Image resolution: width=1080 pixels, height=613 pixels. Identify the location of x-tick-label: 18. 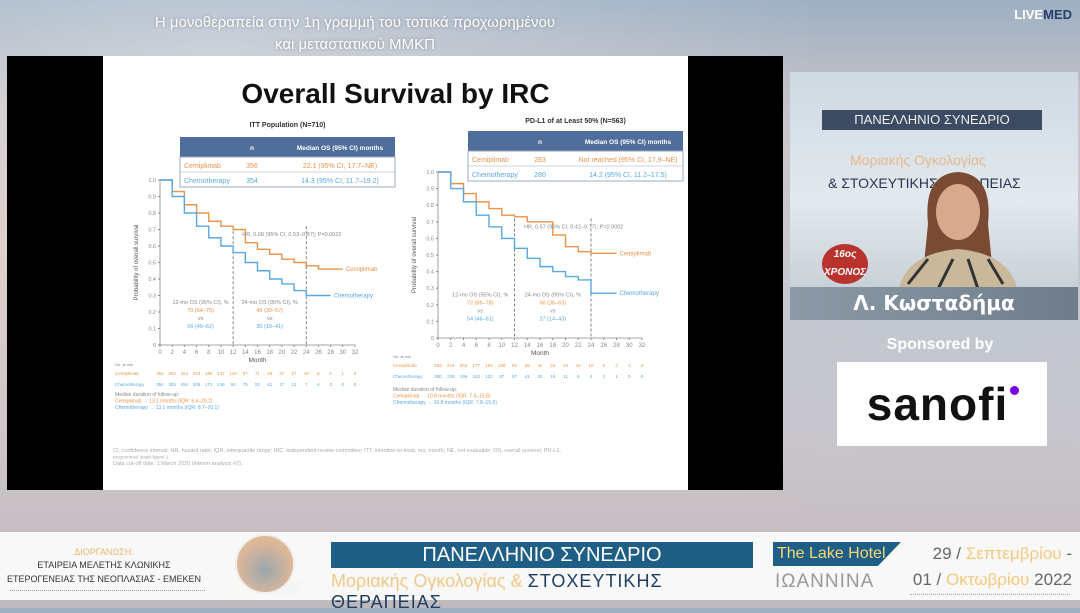
(552, 346).